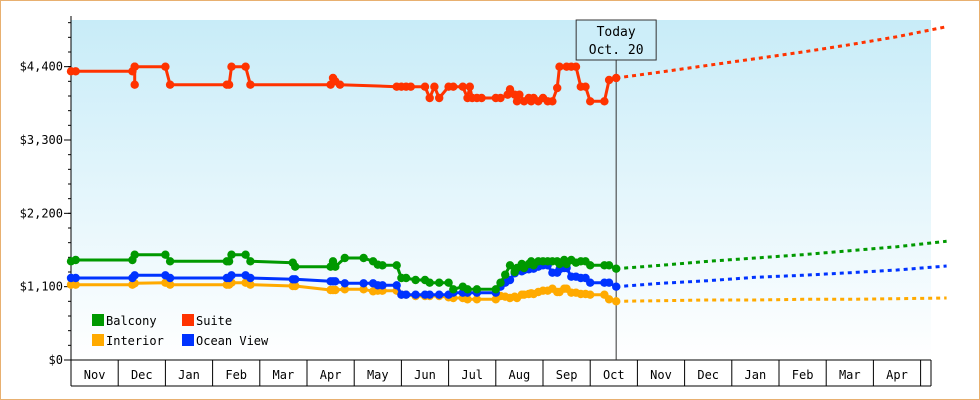 The width and height of the screenshot is (980, 400). I want to click on forecast-line-interior, so click(781, 299).